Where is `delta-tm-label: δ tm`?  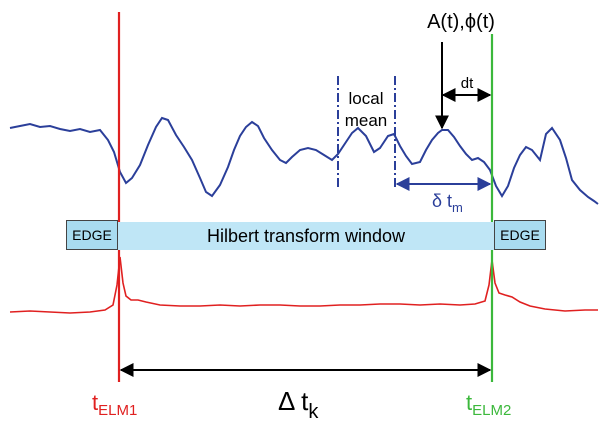 delta-tm-label: δ tm is located at coordinates (447, 203).